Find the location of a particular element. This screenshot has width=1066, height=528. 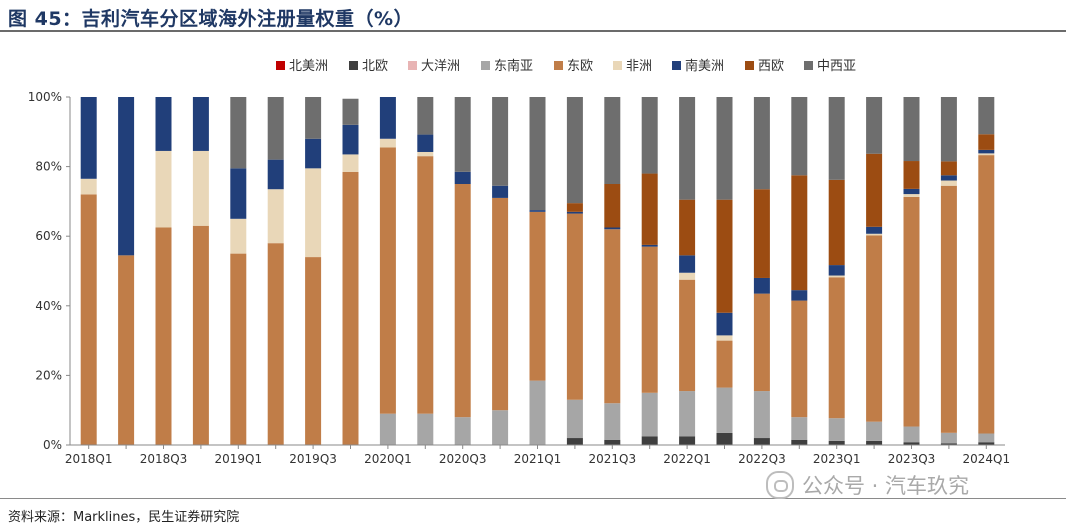

x-tick-label: 2020Q3 is located at coordinates (463, 459).